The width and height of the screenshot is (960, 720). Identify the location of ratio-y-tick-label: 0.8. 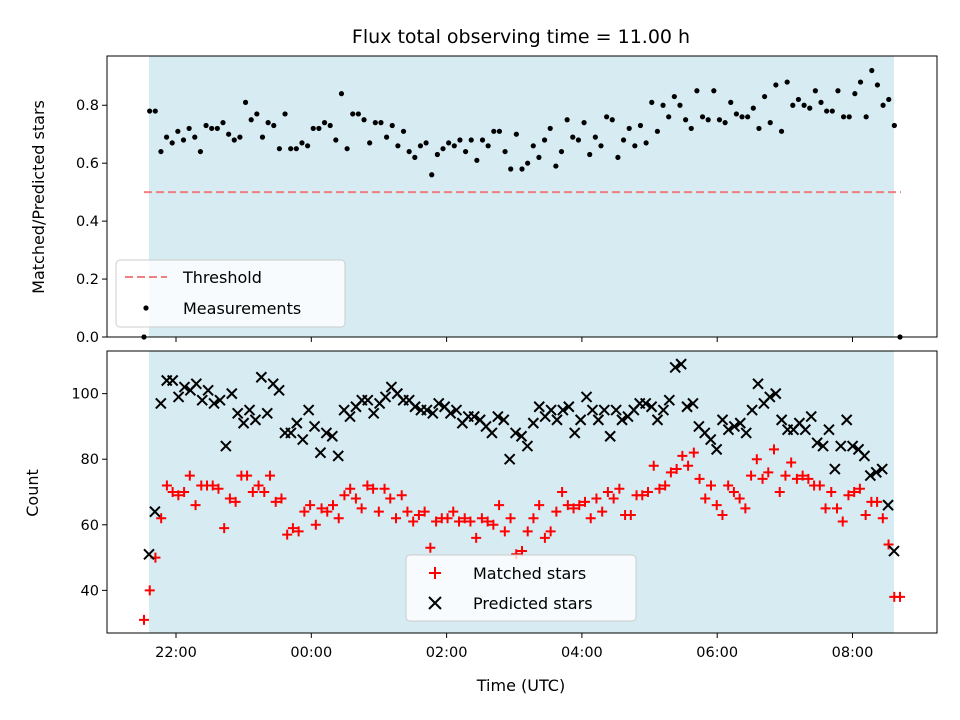
(87, 106).